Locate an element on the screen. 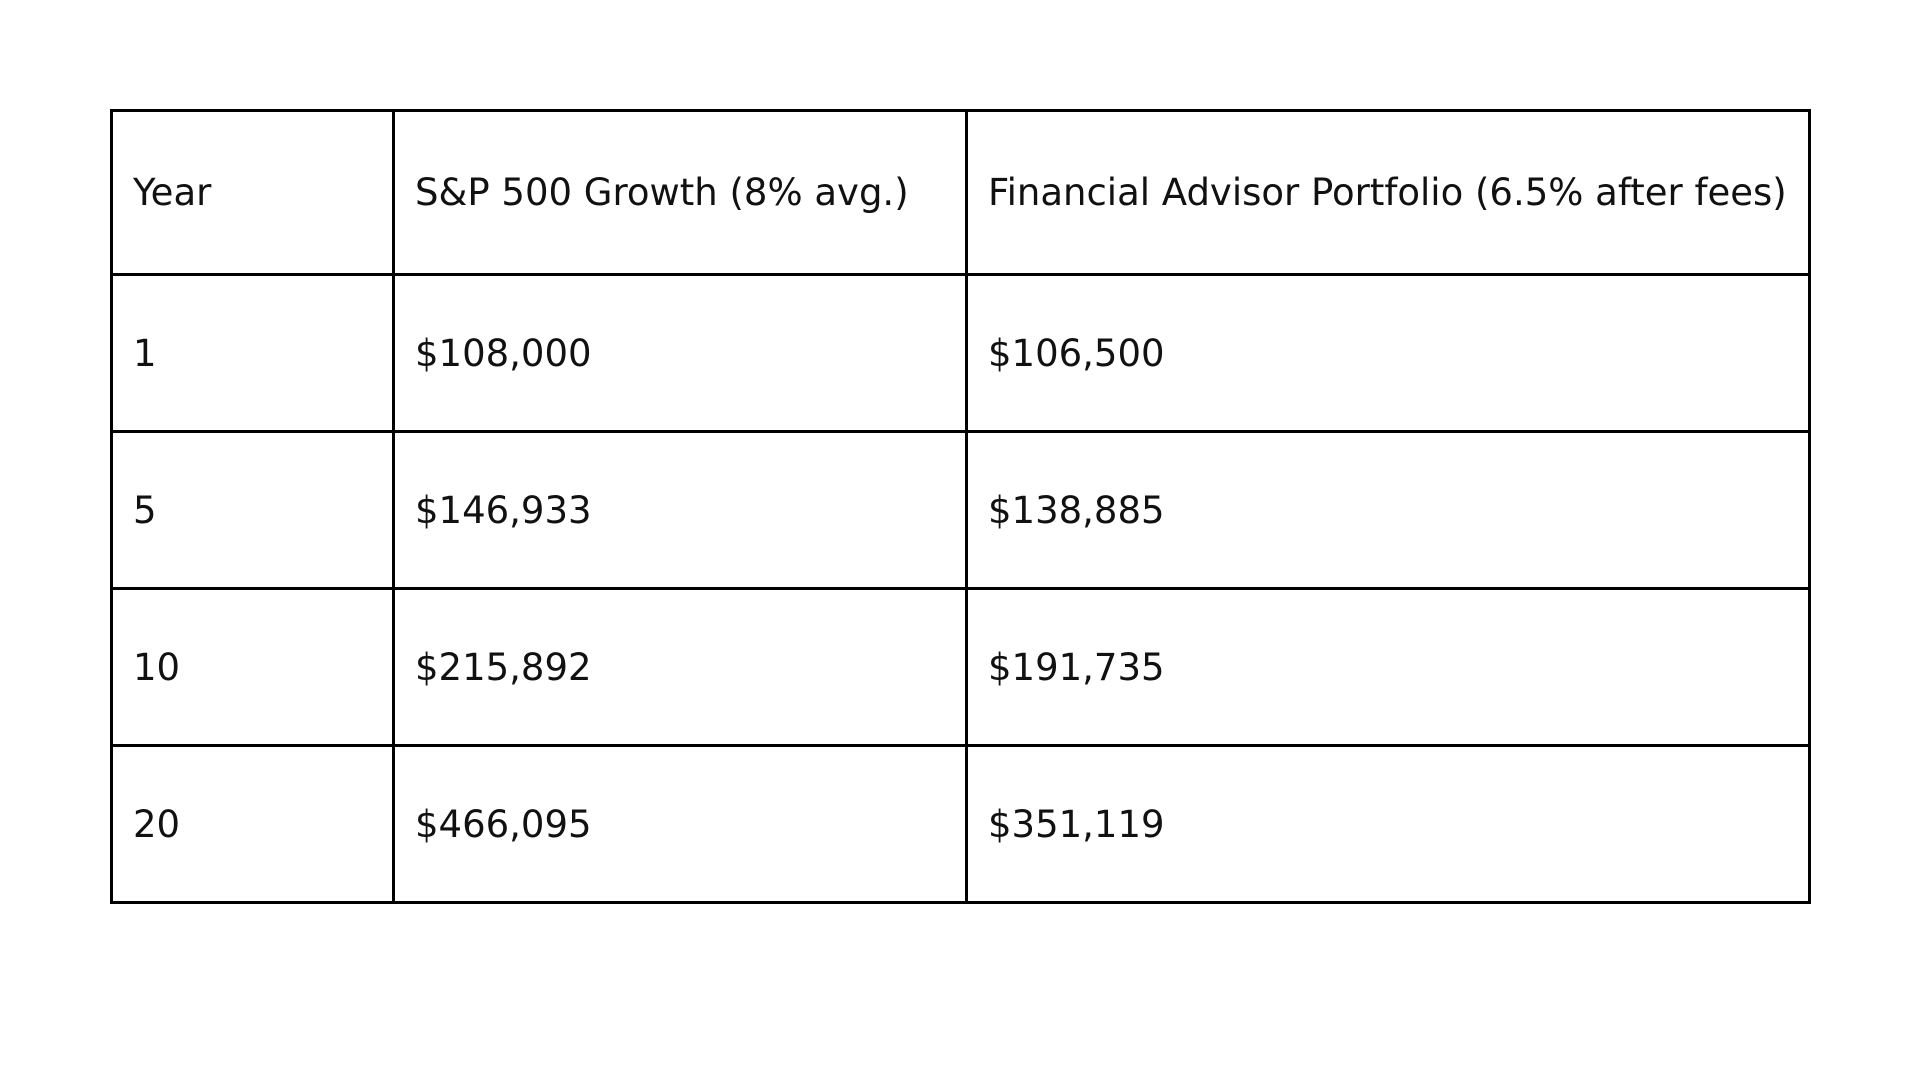  cell-sp500-value: $466,095 is located at coordinates (680, 824).